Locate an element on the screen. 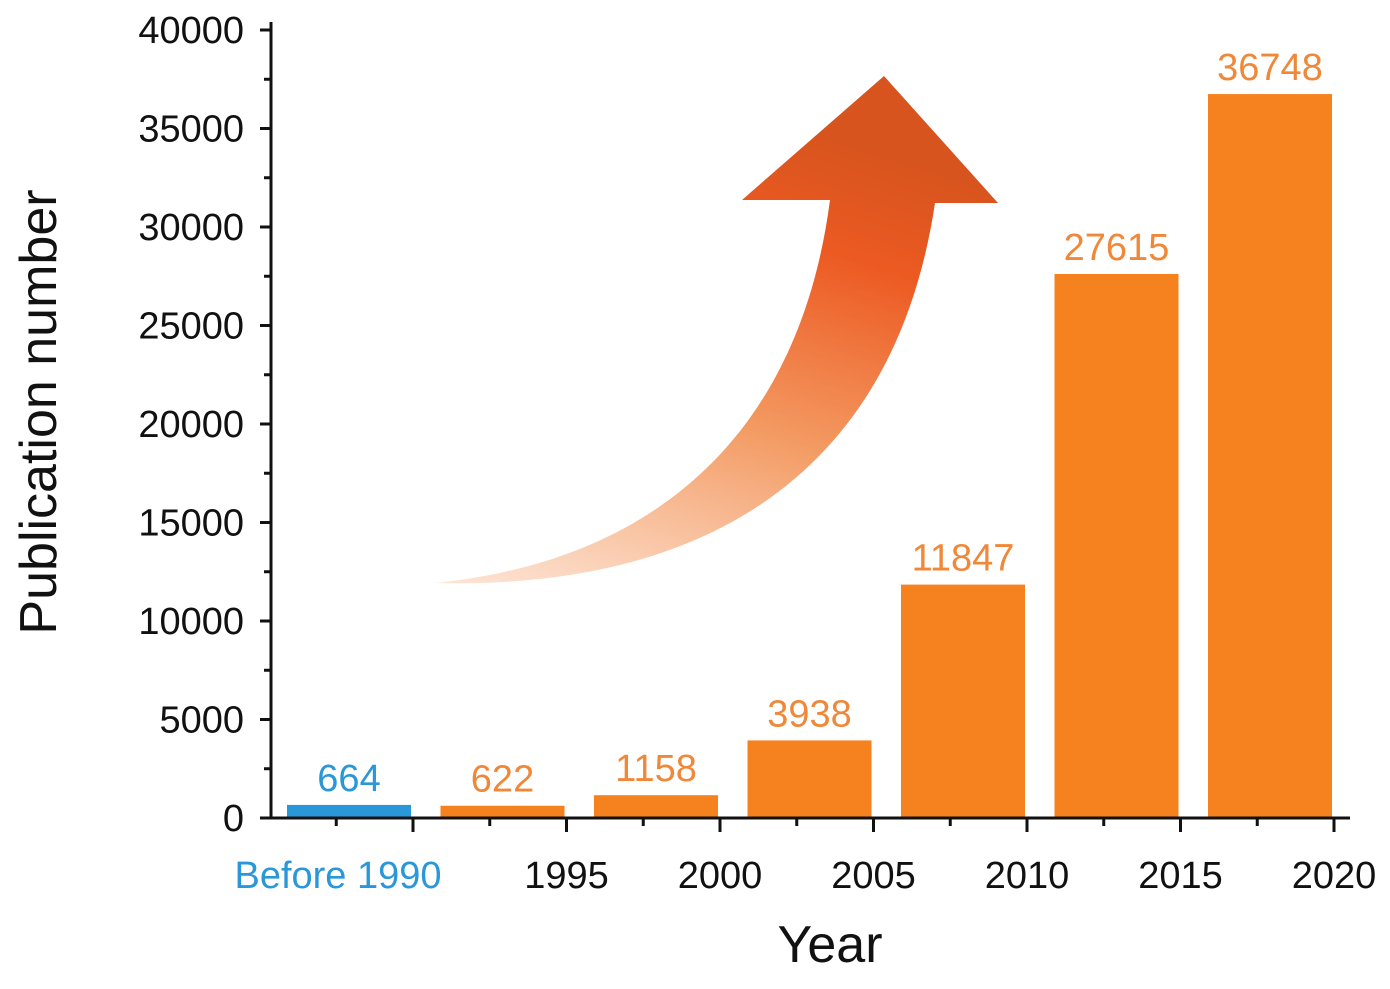 This screenshot has height=989, width=1390. y-tick-label: 30000 is located at coordinates (191, 228).